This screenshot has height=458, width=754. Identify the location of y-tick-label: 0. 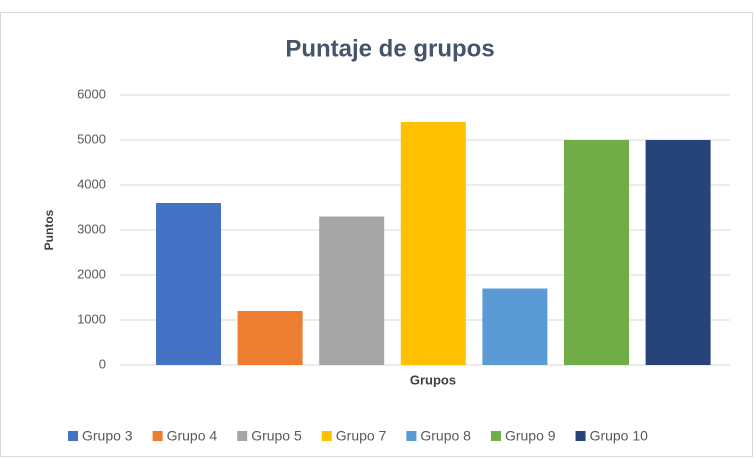
(102, 363).